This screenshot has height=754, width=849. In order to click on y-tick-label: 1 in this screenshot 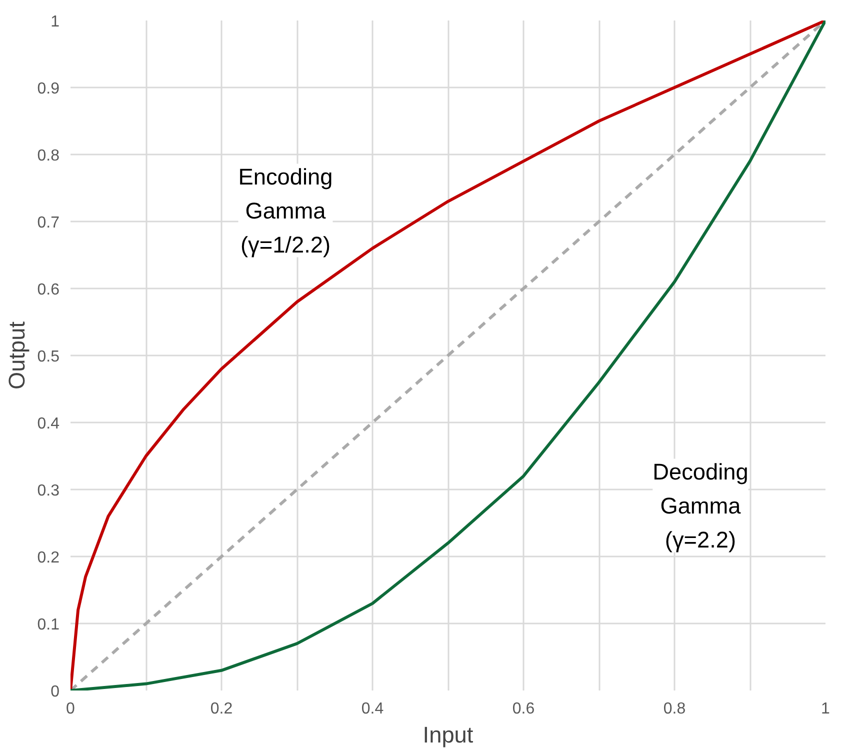, I will do `click(55, 22)`.